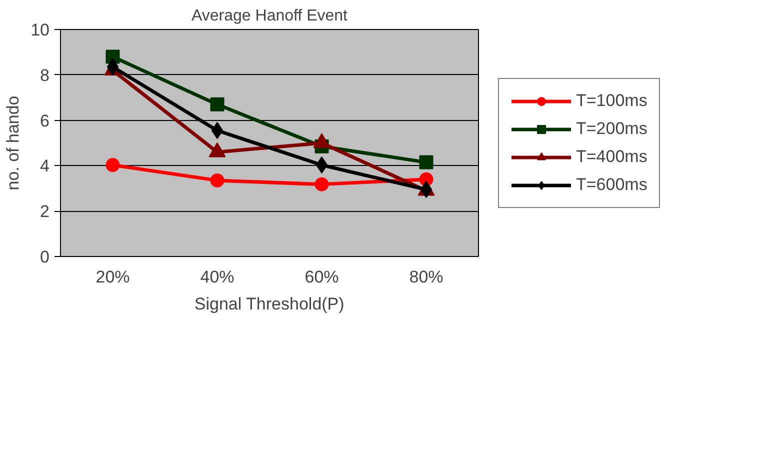  I want to click on legend-label: T=200ms, so click(612, 128).